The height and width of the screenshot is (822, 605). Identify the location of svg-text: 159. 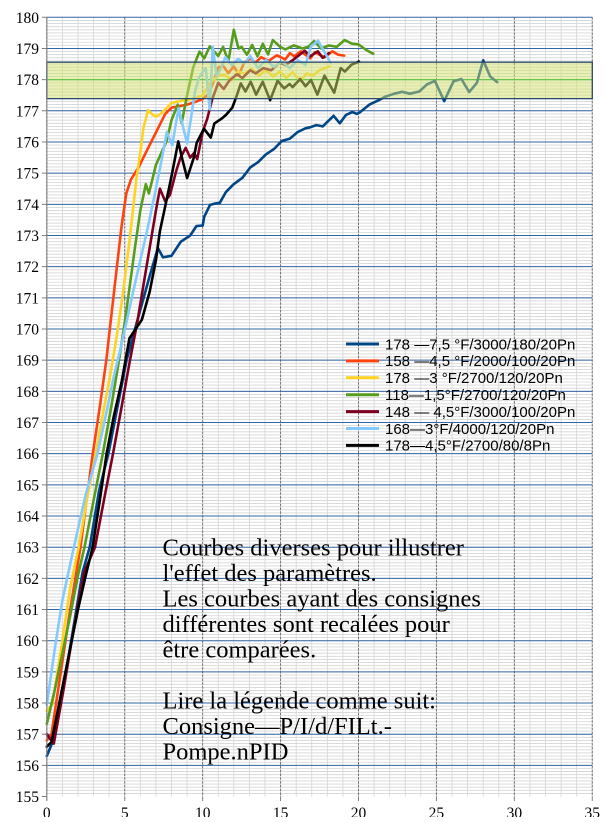
(28, 672).